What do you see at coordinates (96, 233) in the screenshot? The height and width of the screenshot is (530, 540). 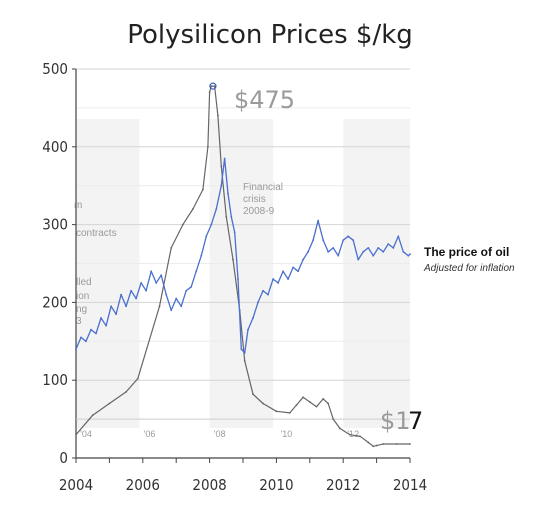 I see `background-fragment: contracts` at bounding box center [96, 233].